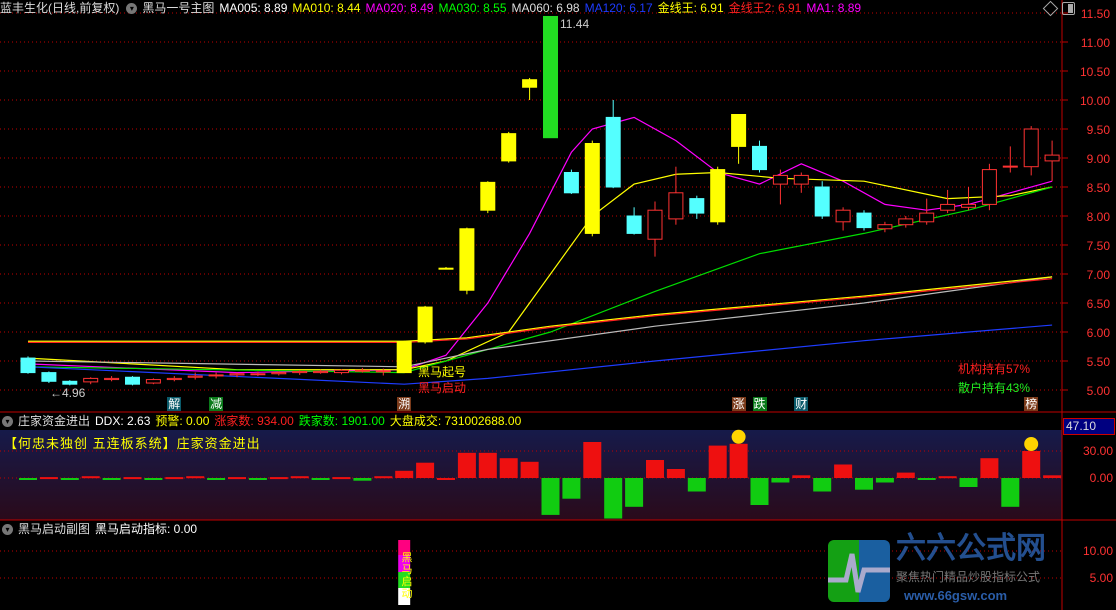  What do you see at coordinates (472, 8) in the screenshot?
I see `legend-item: MA030: 8.55` at bounding box center [472, 8].